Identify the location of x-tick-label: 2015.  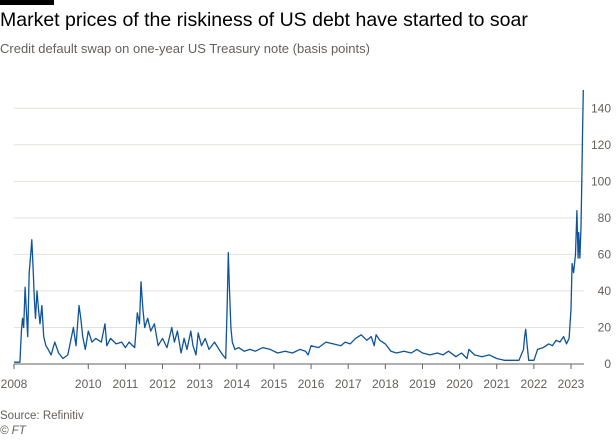
(274, 384).